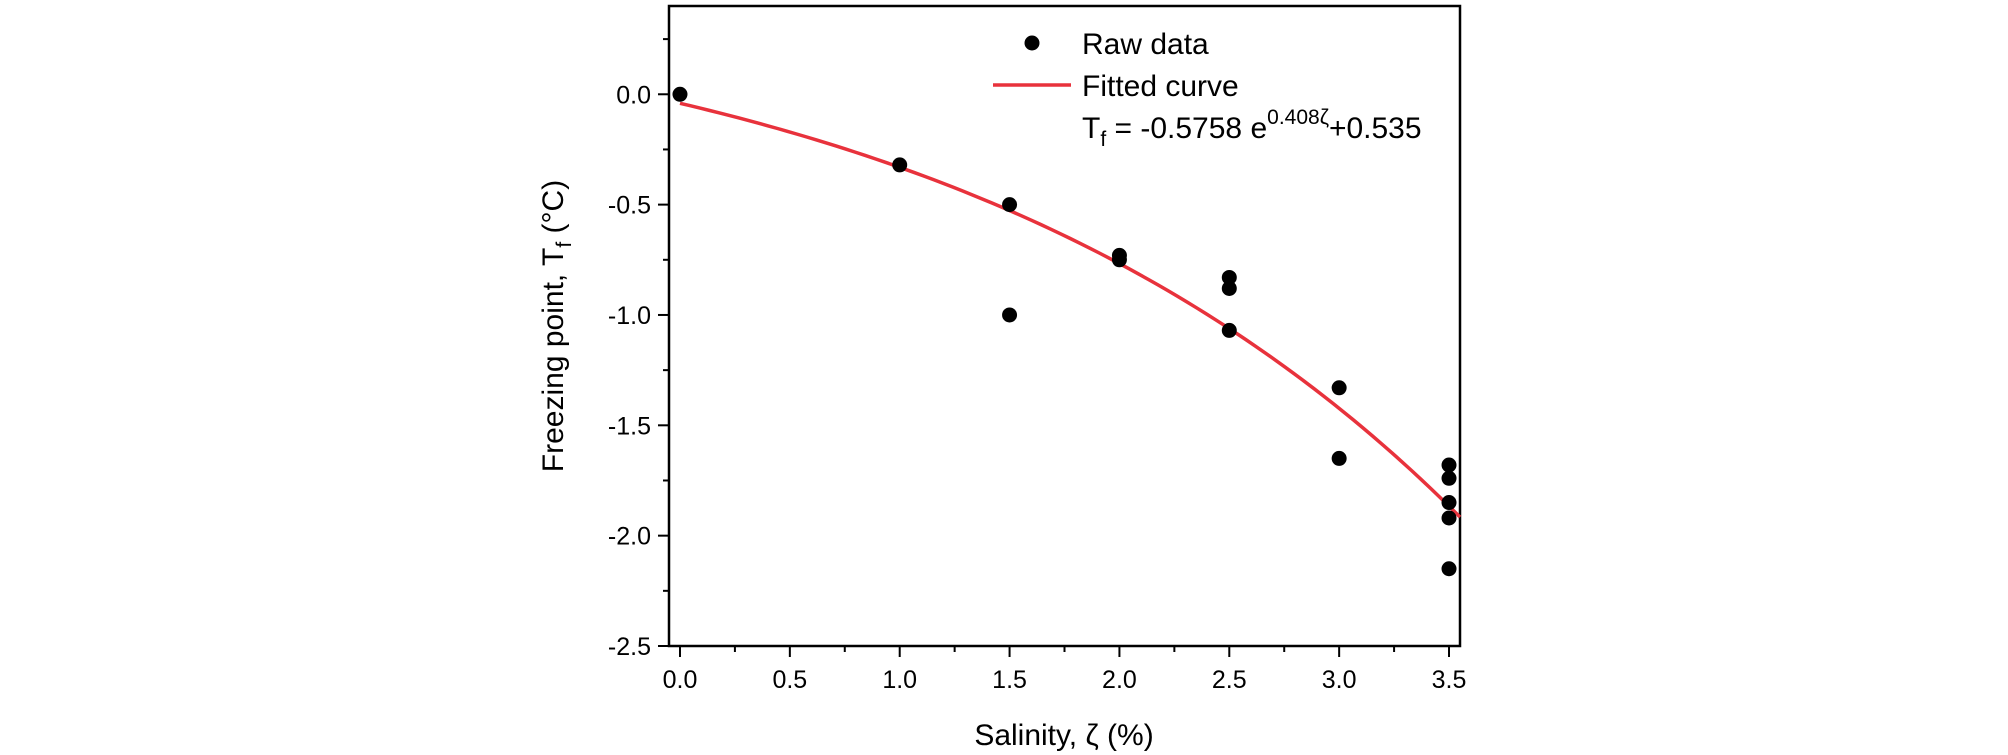  Describe the element at coordinates (1103, 139) in the screenshot. I see `equation-lhs-sub: f` at that location.